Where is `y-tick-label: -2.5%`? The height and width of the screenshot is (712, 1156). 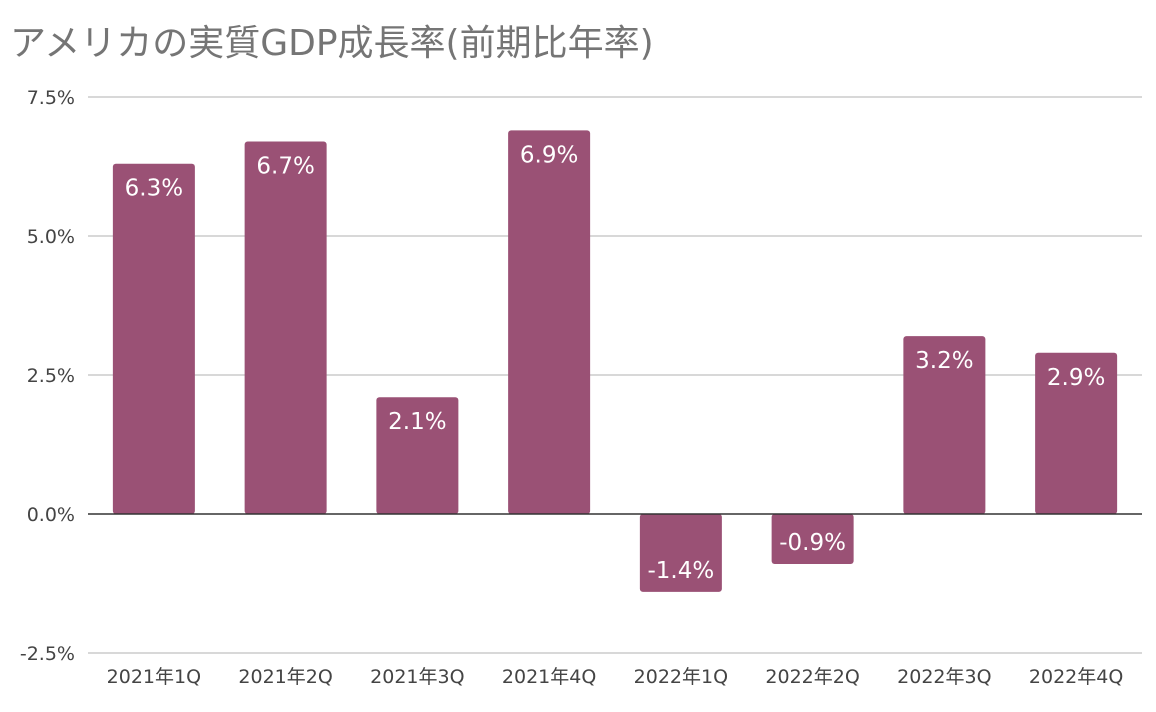 y-tick-label: -2.5% is located at coordinates (47, 654).